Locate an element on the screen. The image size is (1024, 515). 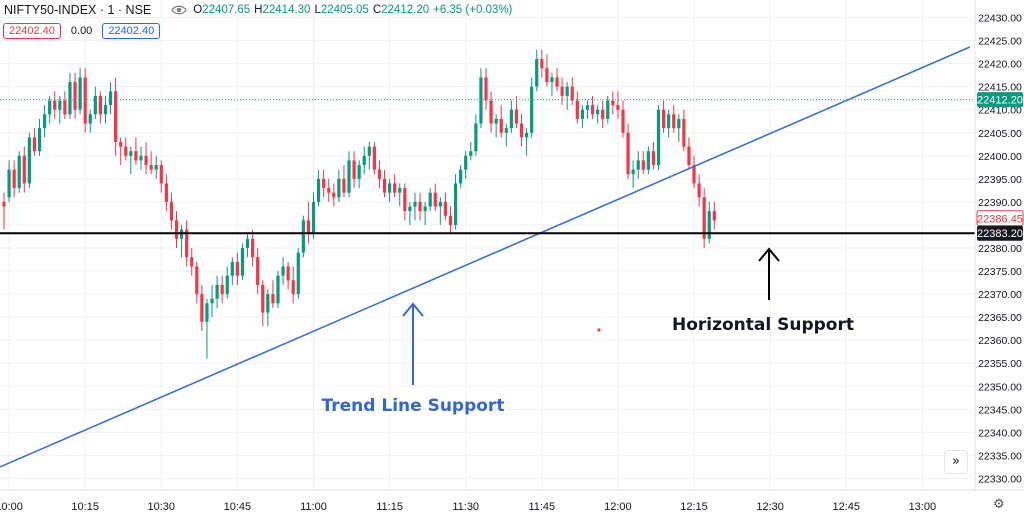
time-tick-label: 13:00 is located at coordinates (923, 507).